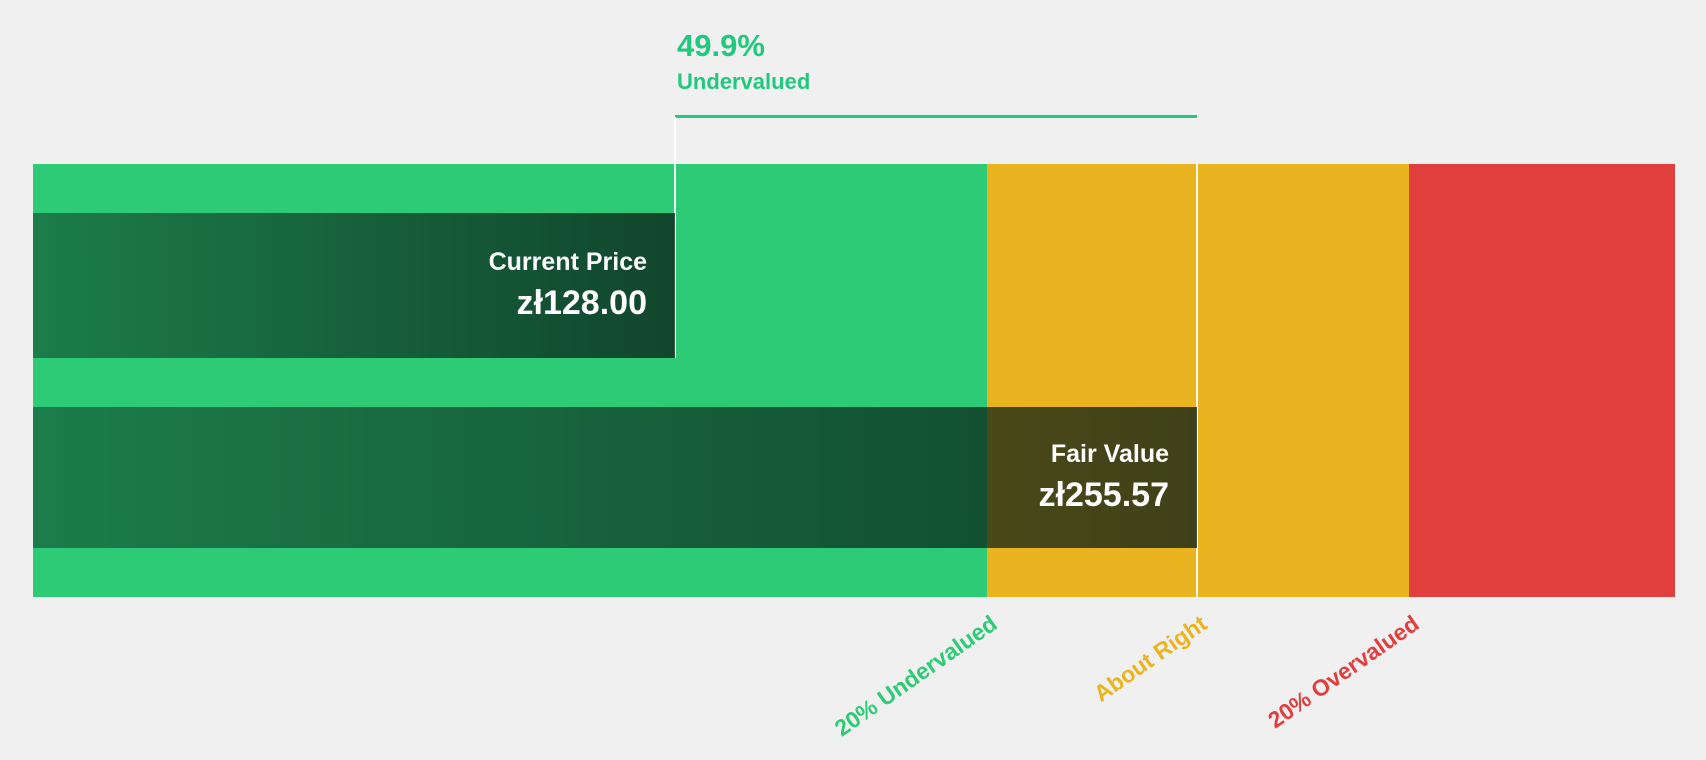  Describe the element at coordinates (1343, 672) in the screenshot. I see `axis-label-20pct-overvalued: 20% Overvalued` at that location.